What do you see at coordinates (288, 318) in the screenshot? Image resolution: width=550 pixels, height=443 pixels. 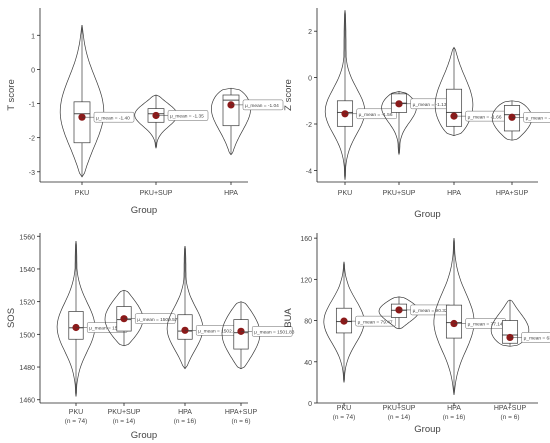 I see `y-axis-title: BUA` at bounding box center [288, 318].